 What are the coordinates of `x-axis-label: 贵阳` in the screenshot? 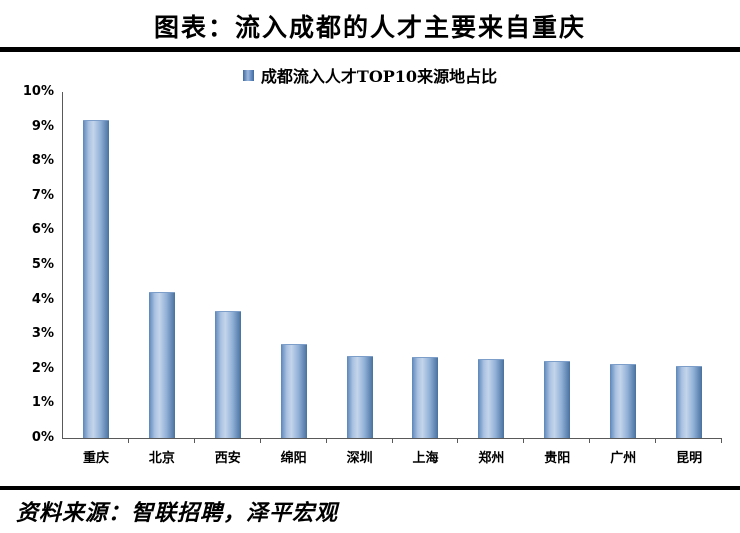 It's located at (557, 458).